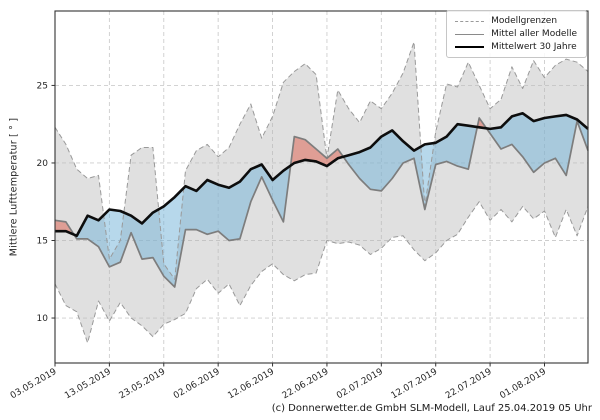 The image size is (600, 420). I want to click on svg-text: 13.05.2019, so click(88, 384).